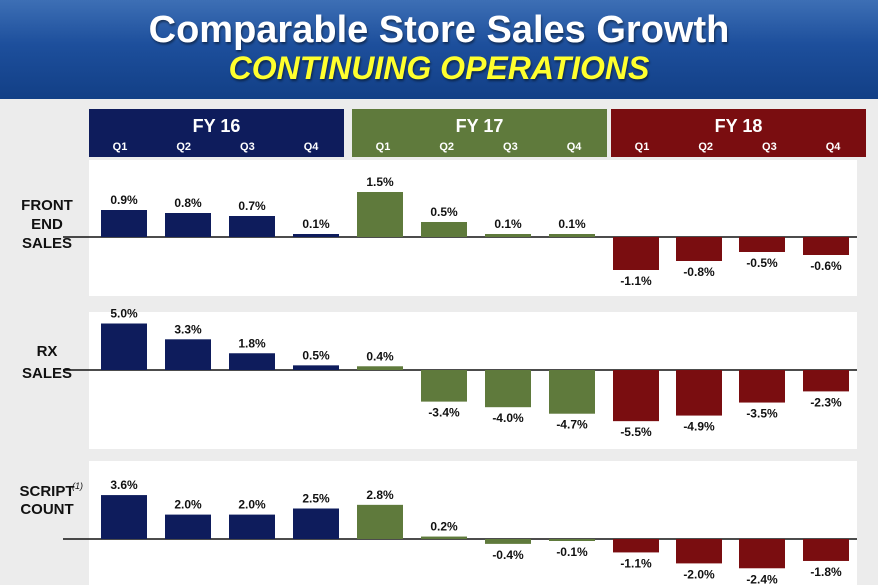 This screenshot has height=585, width=878. I want to click on data-label: 1.5%, so click(380, 182).